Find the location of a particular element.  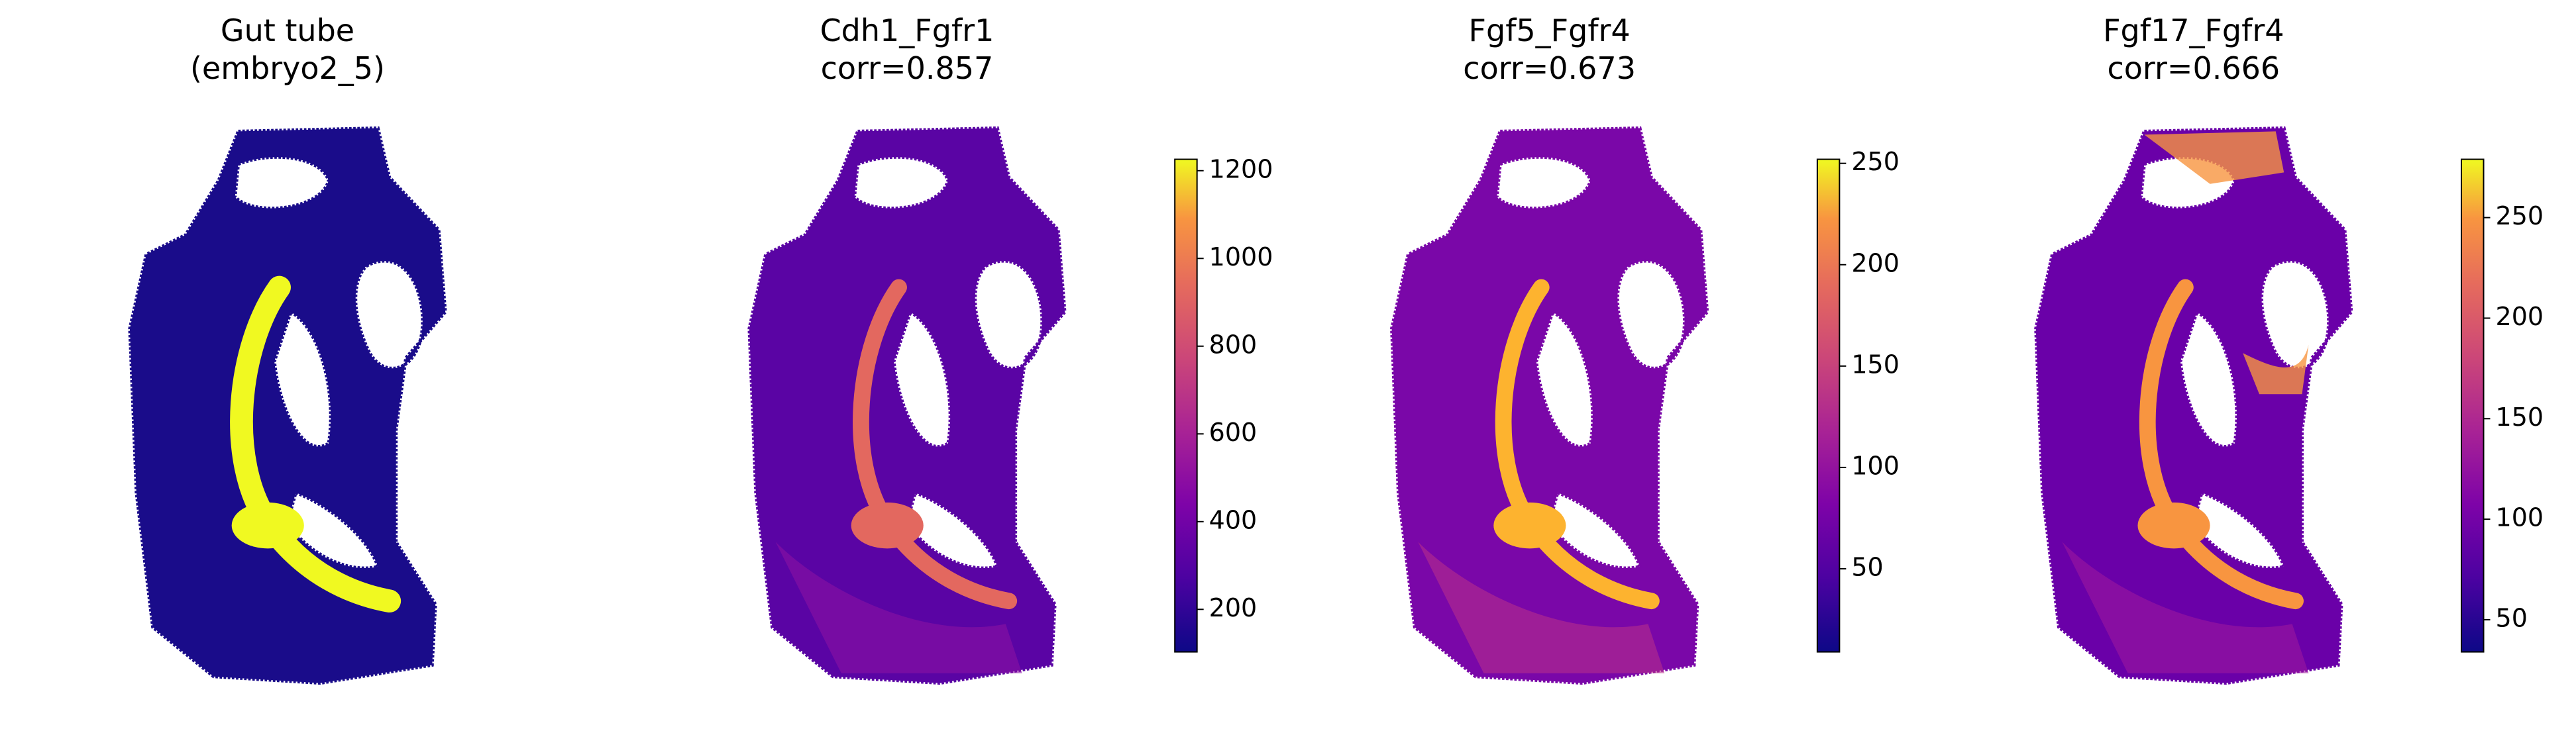

colorbar-tick-label: 600 is located at coordinates (1233, 432).